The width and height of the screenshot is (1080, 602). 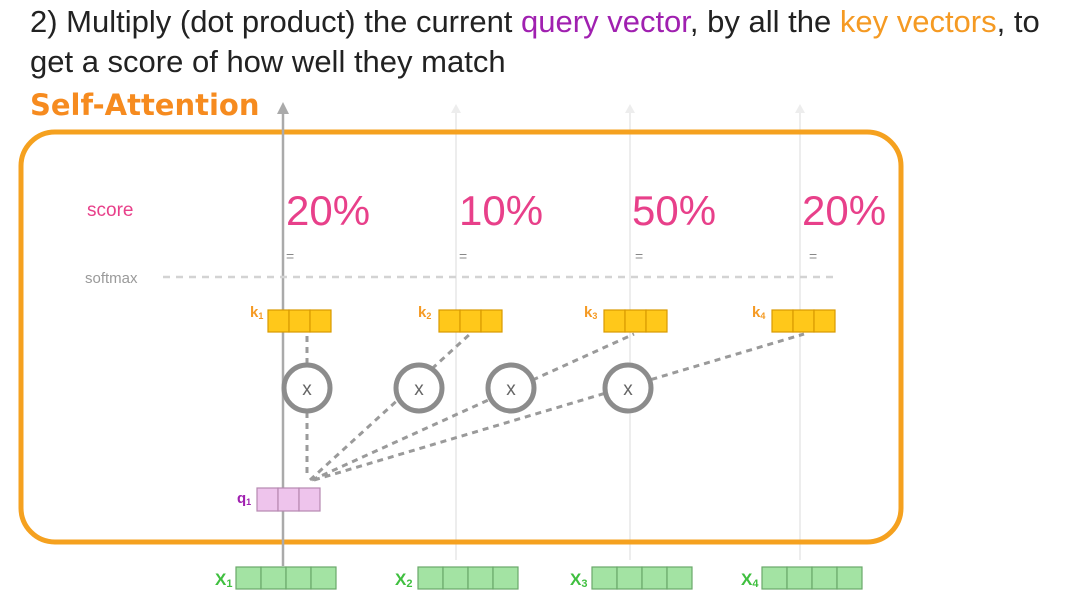 I want to click on input-label: X3, so click(x=578, y=580).